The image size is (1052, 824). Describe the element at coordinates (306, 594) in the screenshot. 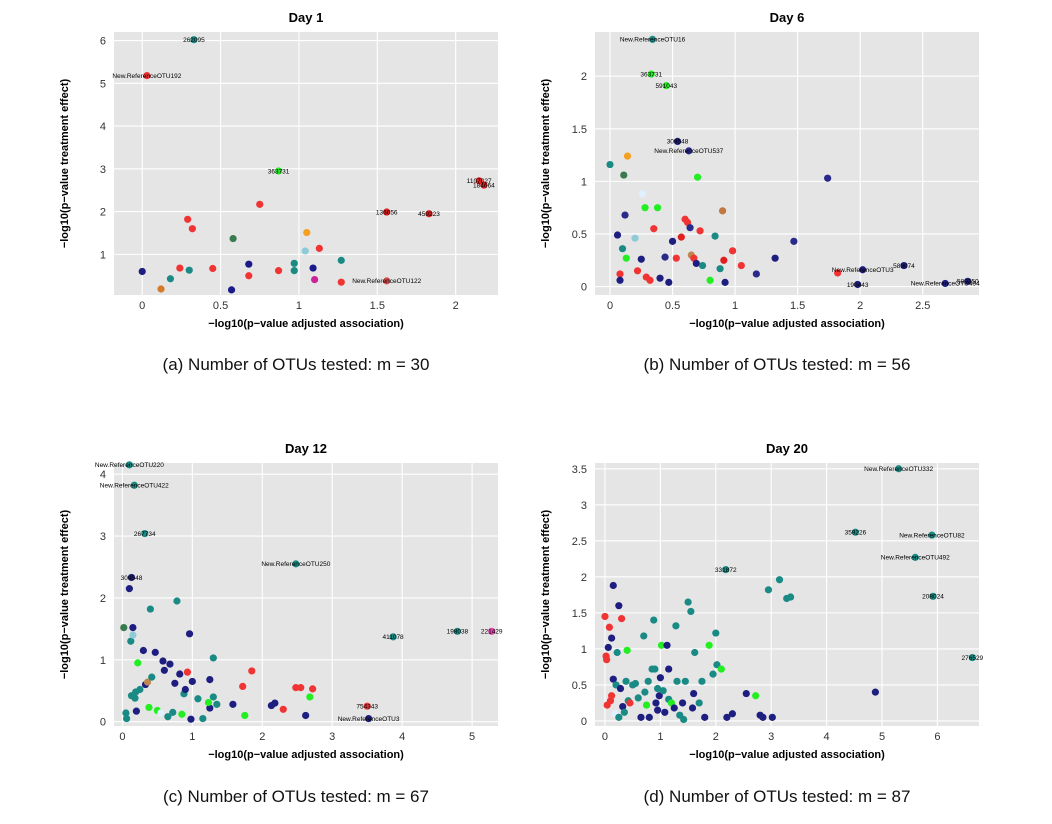

I see `plot-background` at that location.